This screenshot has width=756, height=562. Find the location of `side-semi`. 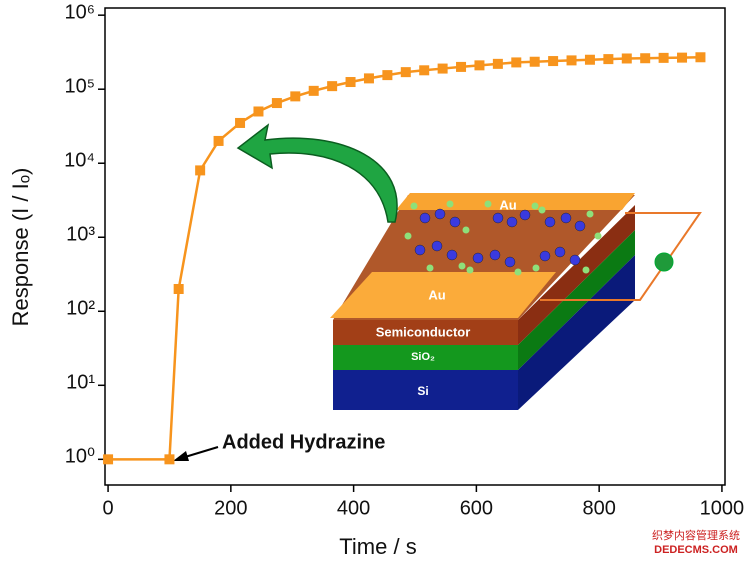

side-semi is located at coordinates (576, 275).